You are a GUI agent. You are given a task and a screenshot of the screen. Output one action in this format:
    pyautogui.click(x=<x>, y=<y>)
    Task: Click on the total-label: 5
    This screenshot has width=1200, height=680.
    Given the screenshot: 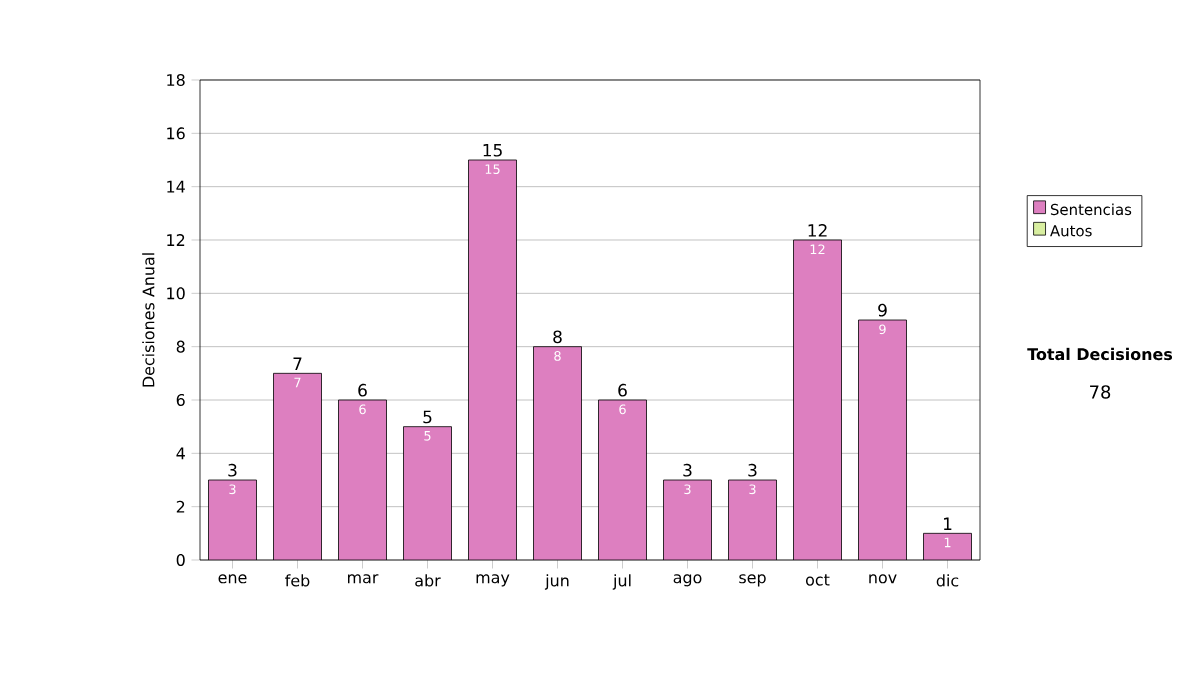 What is the action you would take?
    pyautogui.click(x=427, y=417)
    